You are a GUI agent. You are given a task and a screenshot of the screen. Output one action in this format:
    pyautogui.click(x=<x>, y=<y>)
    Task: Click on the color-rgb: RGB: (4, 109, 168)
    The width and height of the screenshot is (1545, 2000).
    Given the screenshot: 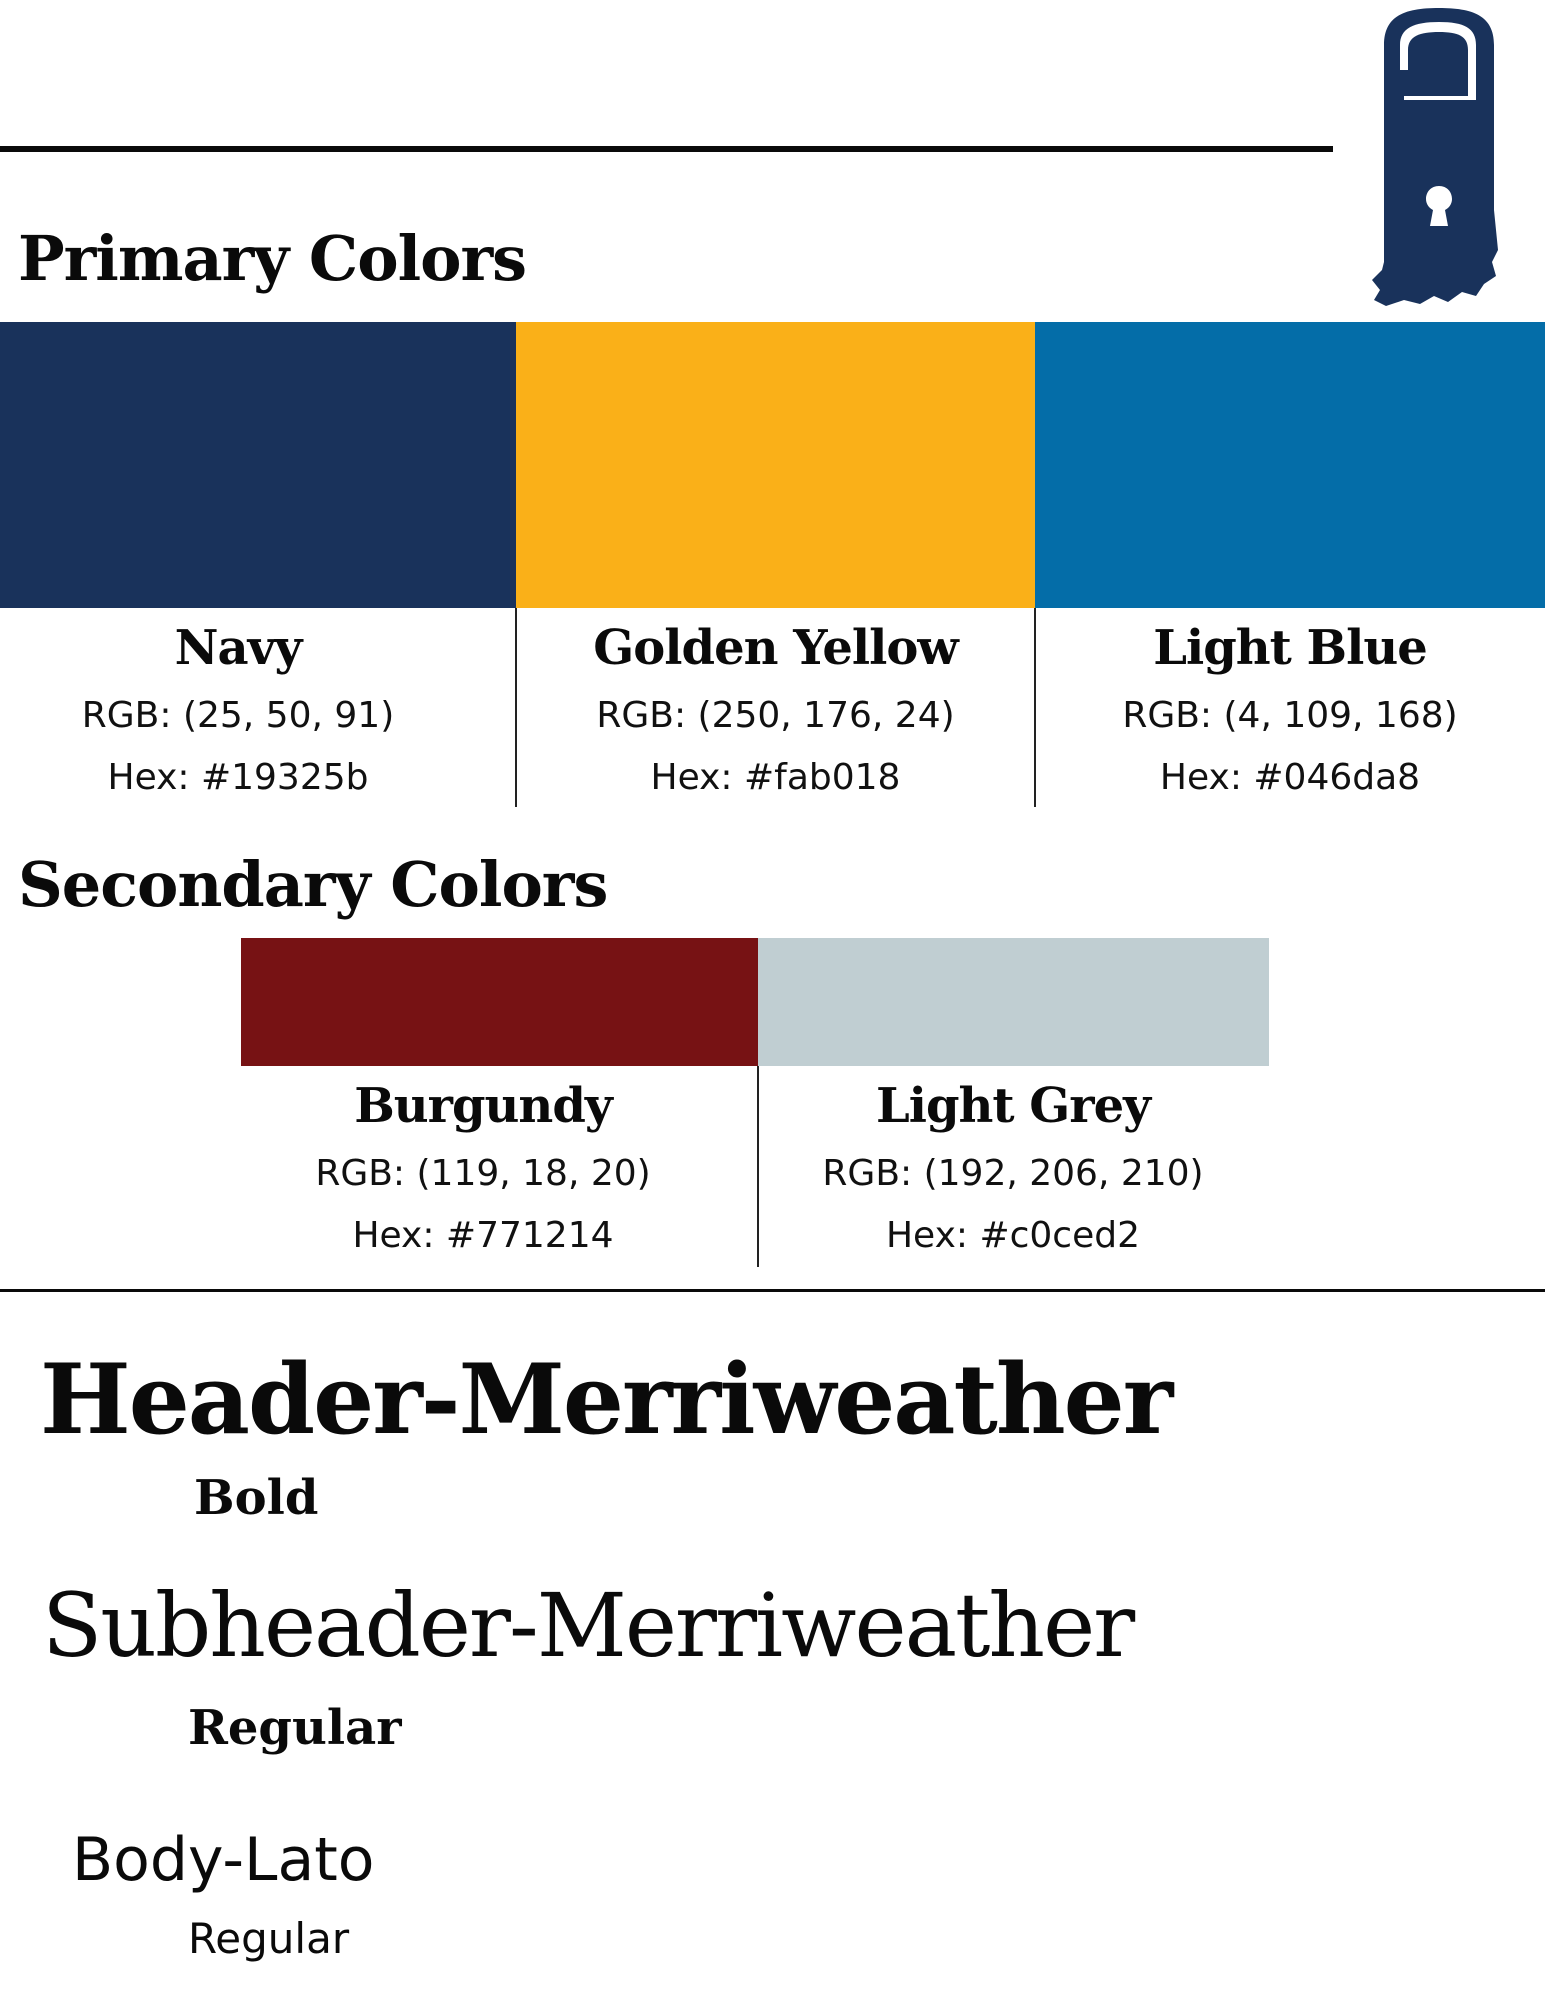 What is the action you would take?
    pyautogui.click(x=1290, y=715)
    